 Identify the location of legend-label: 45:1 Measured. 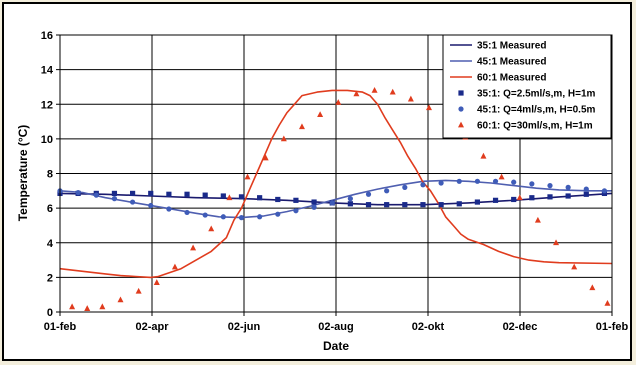
(511, 62).